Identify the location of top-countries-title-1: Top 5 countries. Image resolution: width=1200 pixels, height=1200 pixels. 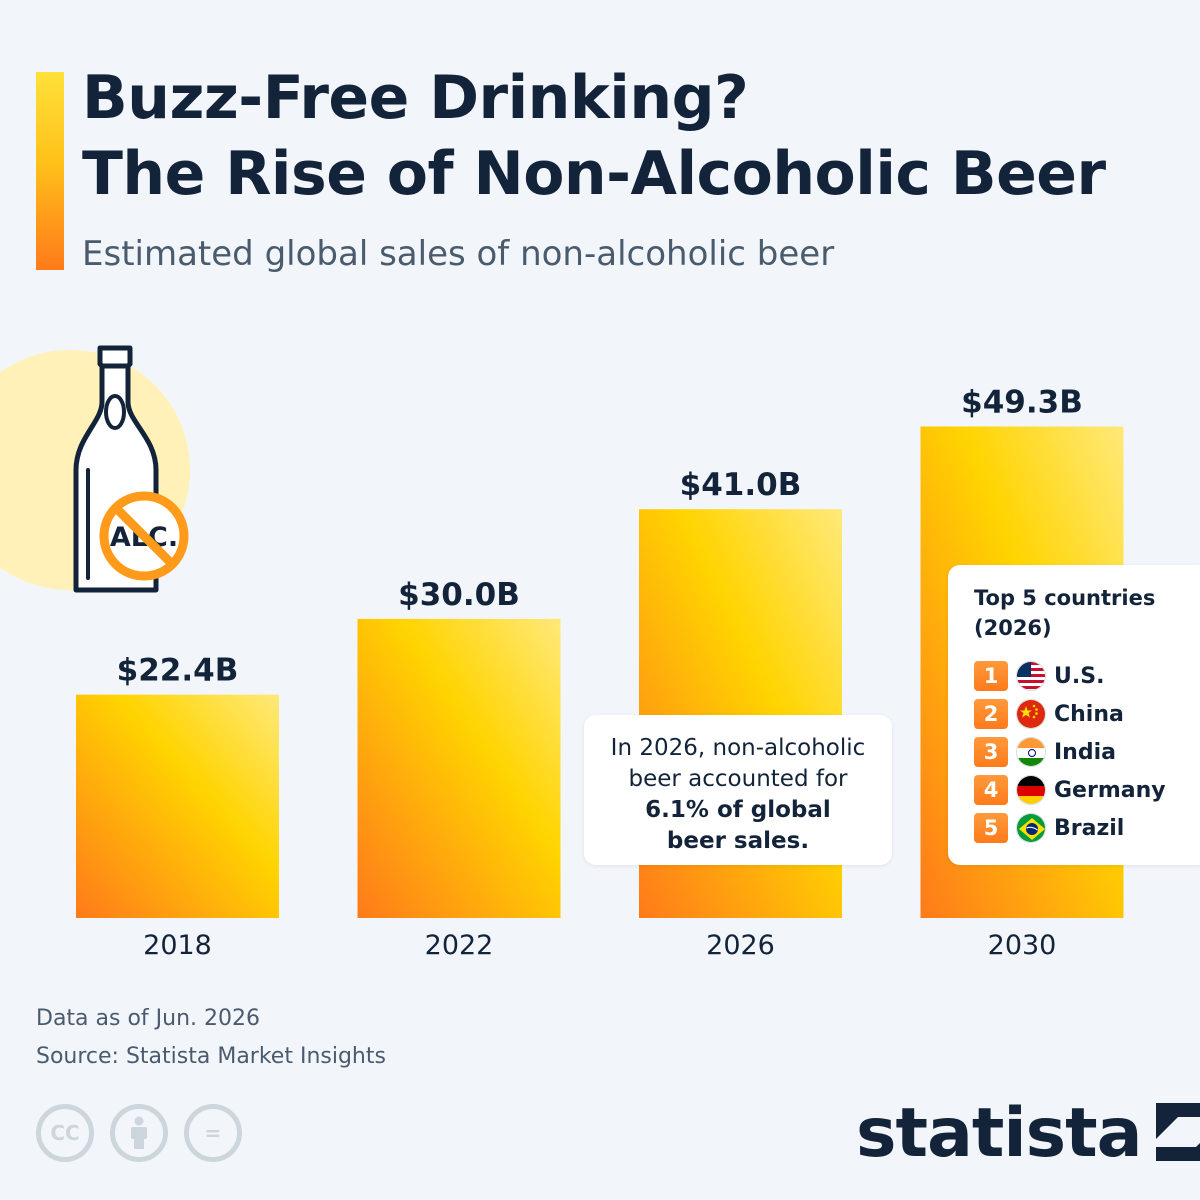
(1065, 598).